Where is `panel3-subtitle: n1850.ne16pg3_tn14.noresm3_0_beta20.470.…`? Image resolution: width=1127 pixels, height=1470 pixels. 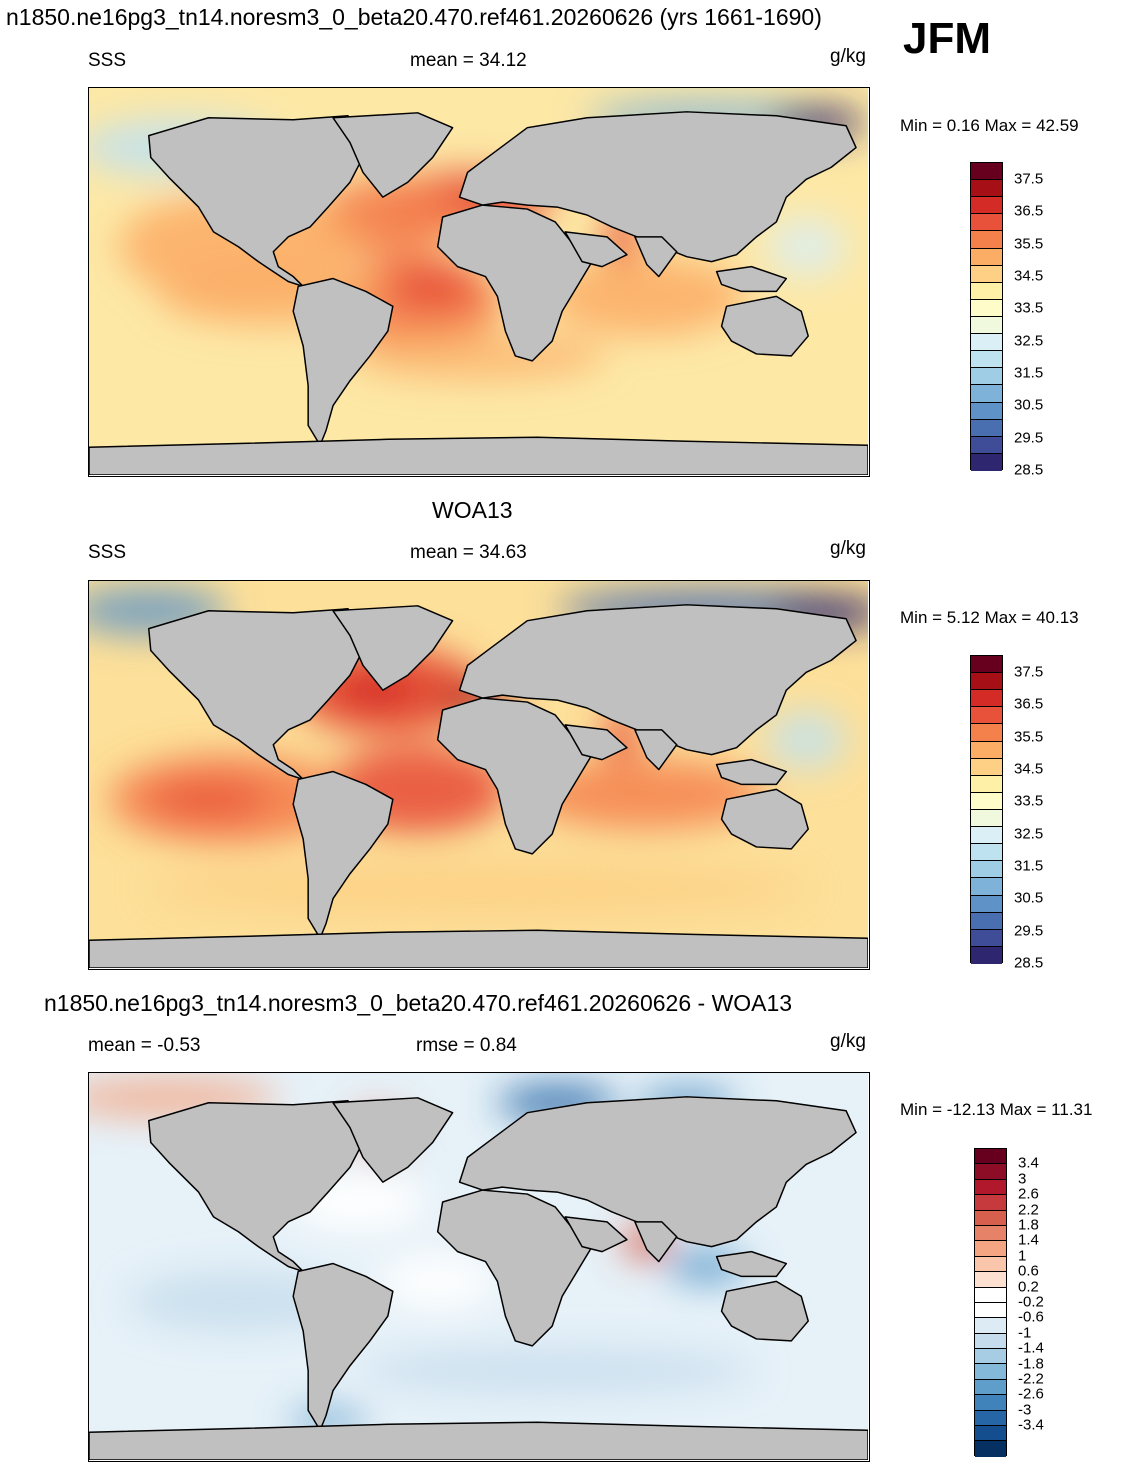 panel3-subtitle: n1850.ne16pg3_tn14.noresm3_0_beta20.470.… is located at coordinates (418, 1003).